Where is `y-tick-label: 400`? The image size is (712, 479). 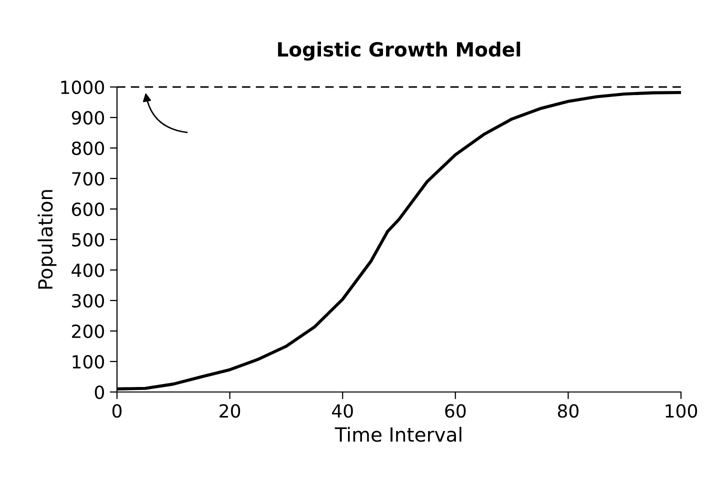 y-tick-label: 400 is located at coordinates (88, 270).